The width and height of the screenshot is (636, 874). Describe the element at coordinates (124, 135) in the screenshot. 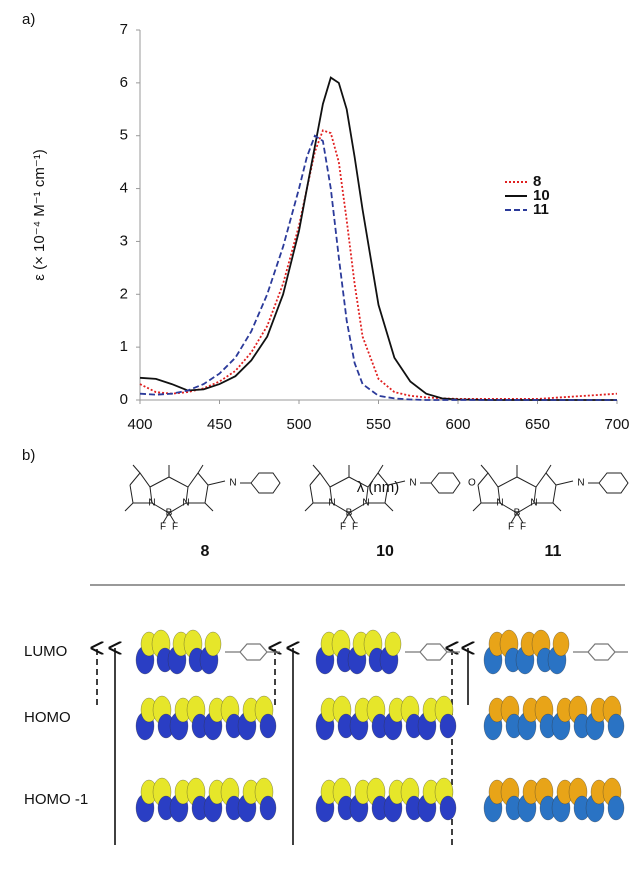

I see `y-tick-label: 5` at that location.